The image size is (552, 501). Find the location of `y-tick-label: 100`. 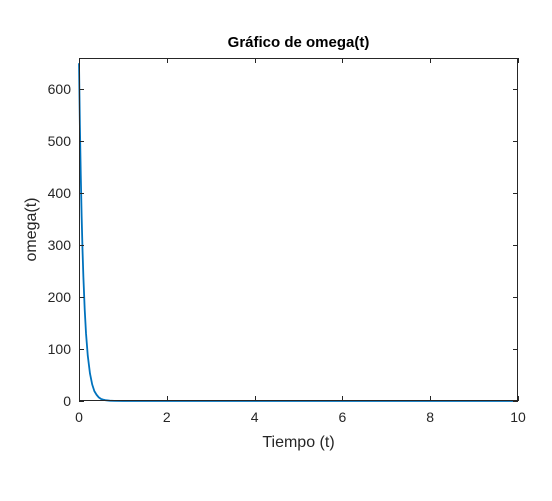

y-tick-label: 100 is located at coordinates (60, 349).